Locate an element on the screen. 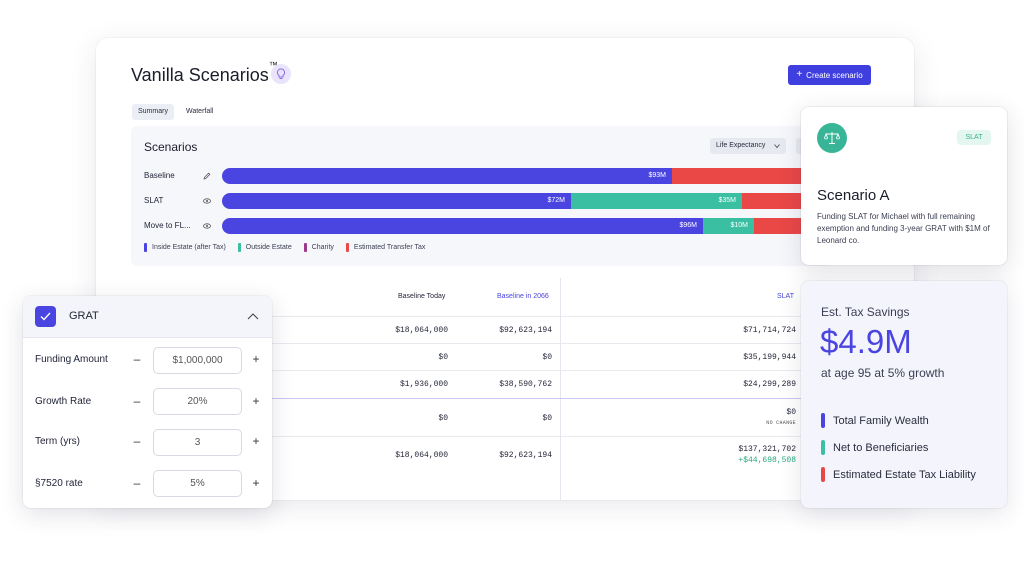 This screenshot has height=567, width=1024. bar-move-to-fl: $96M $10M is located at coordinates (532, 226).